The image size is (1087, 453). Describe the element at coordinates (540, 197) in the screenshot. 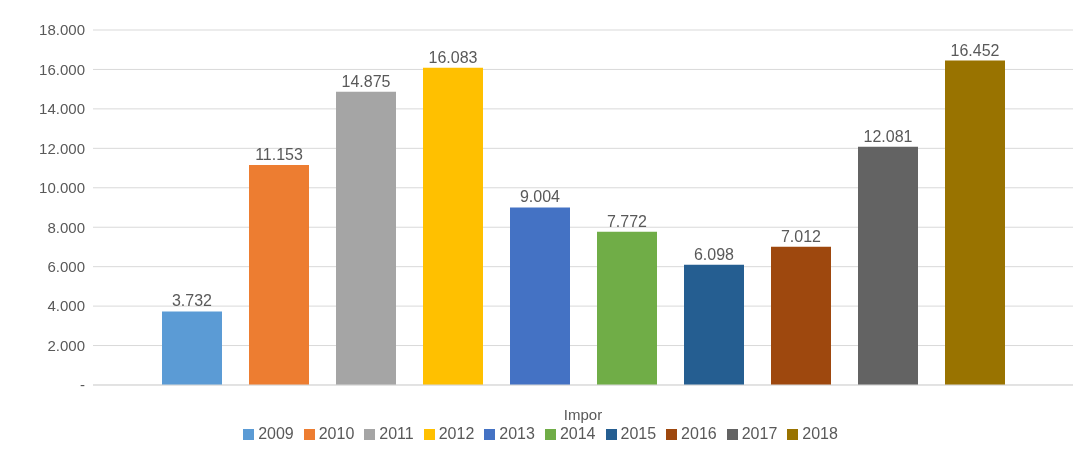

I see `data-label: 9.004` at that location.